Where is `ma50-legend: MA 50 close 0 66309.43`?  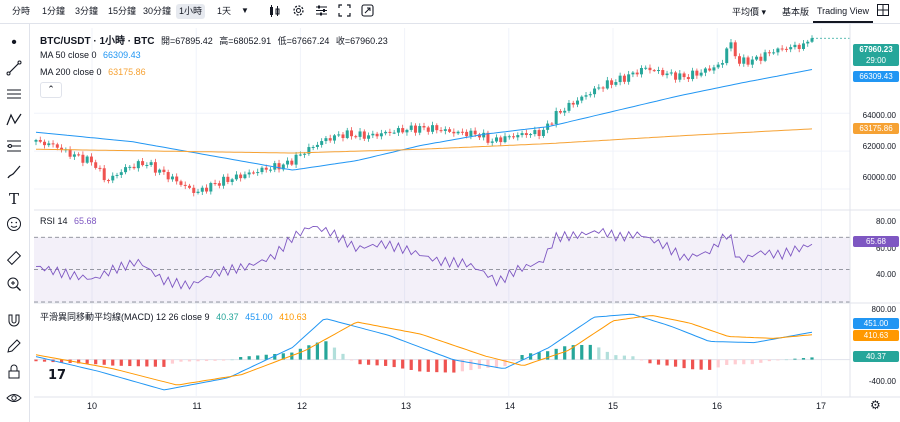
ma50-legend: MA 50 close 0 66309.43 is located at coordinates (92, 55).